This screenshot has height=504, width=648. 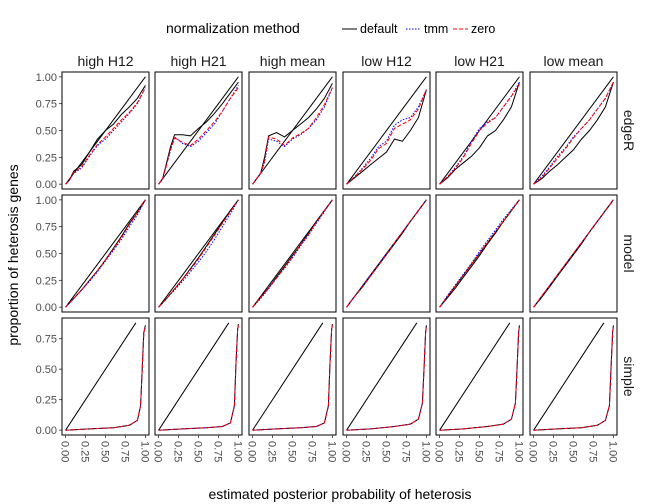 I want to click on facet-label-high-h12: high H12, so click(x=105, y=61).